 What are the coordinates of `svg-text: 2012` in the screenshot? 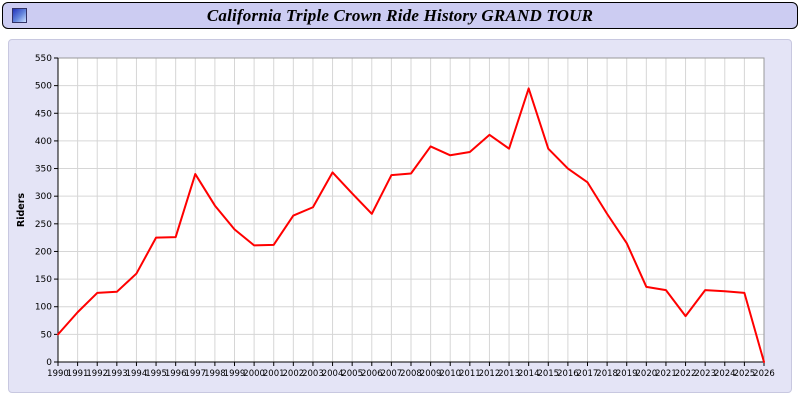 It's located at (490, 374).